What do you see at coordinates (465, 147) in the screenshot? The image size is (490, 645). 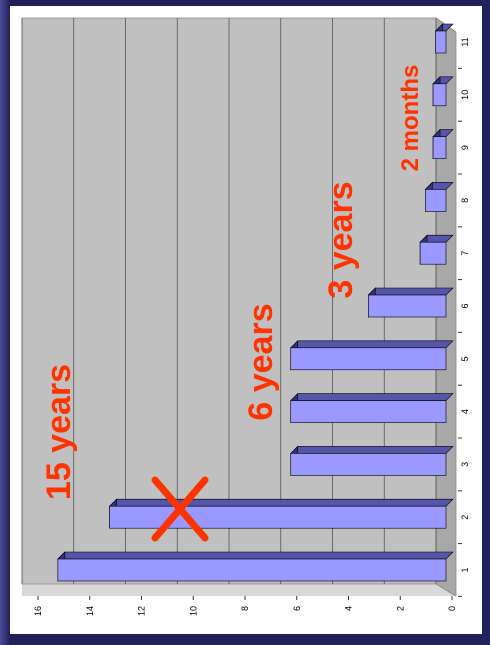 I see `x-tick-label: 9` at bounding box center [465, 147].